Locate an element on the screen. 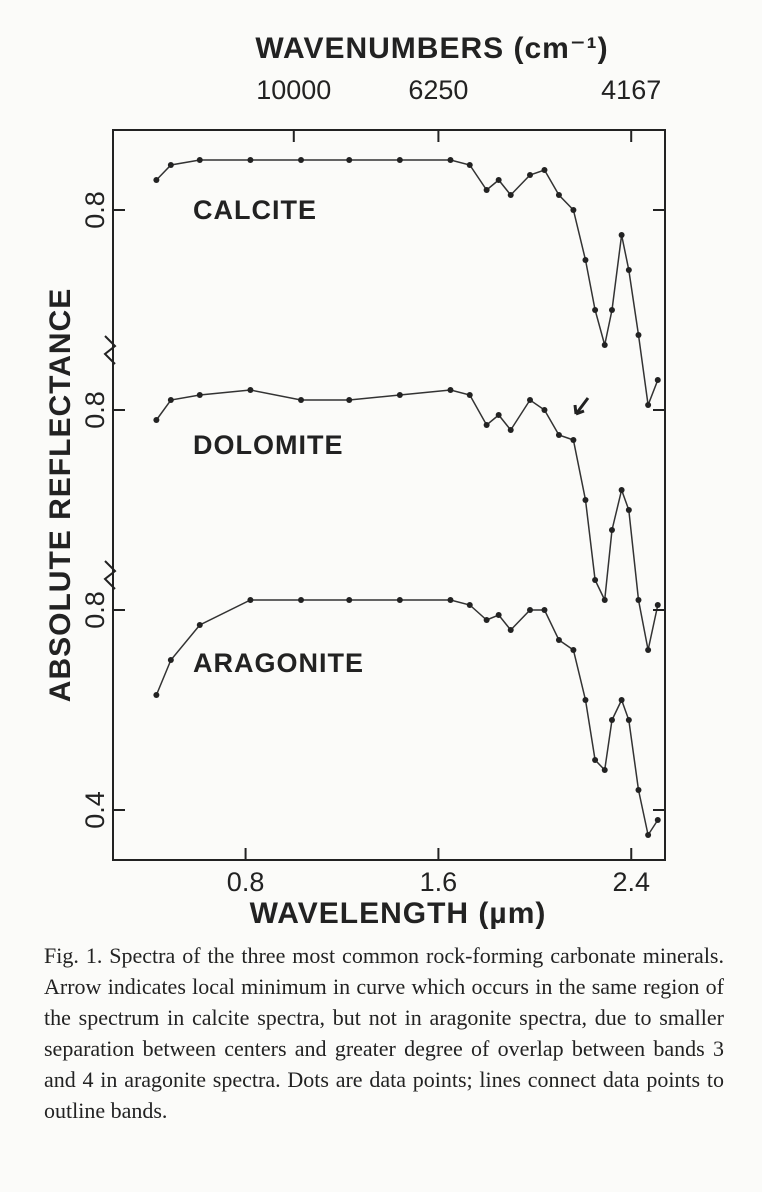  x2-tick-label: 10000 is located at coordinates (293, 90).